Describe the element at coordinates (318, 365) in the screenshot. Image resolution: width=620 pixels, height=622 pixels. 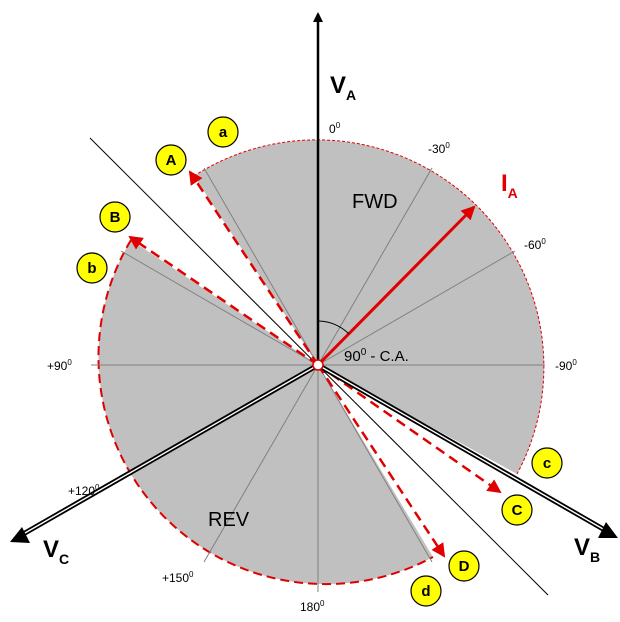
I see `origin-point` at that location.